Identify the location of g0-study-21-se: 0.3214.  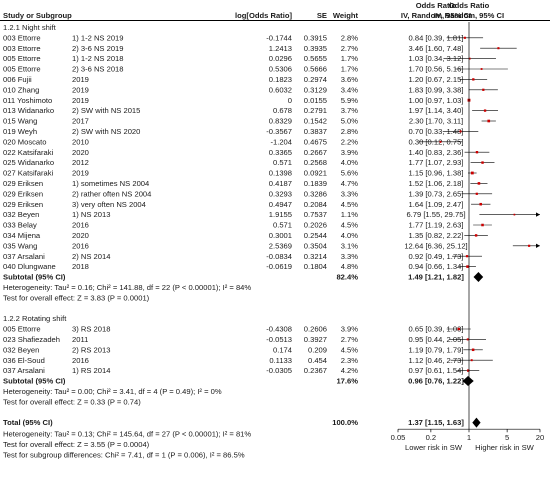
(315, 256).